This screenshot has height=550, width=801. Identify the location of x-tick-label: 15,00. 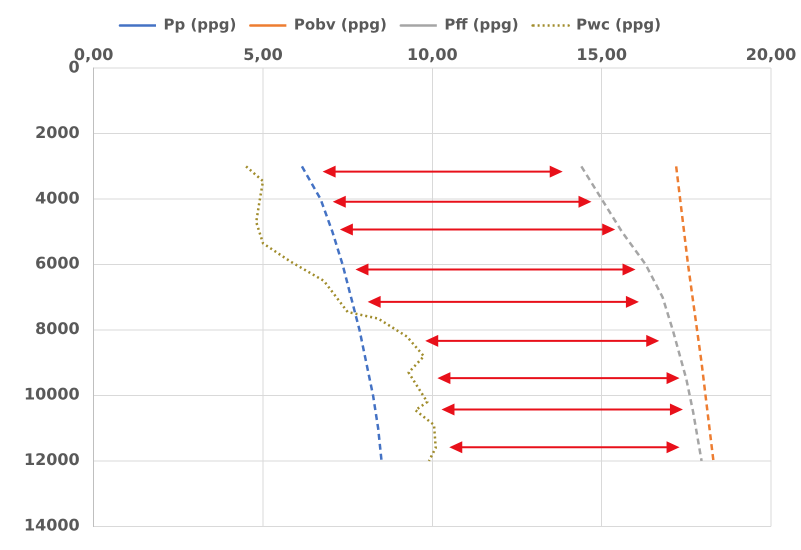
(601, 54).